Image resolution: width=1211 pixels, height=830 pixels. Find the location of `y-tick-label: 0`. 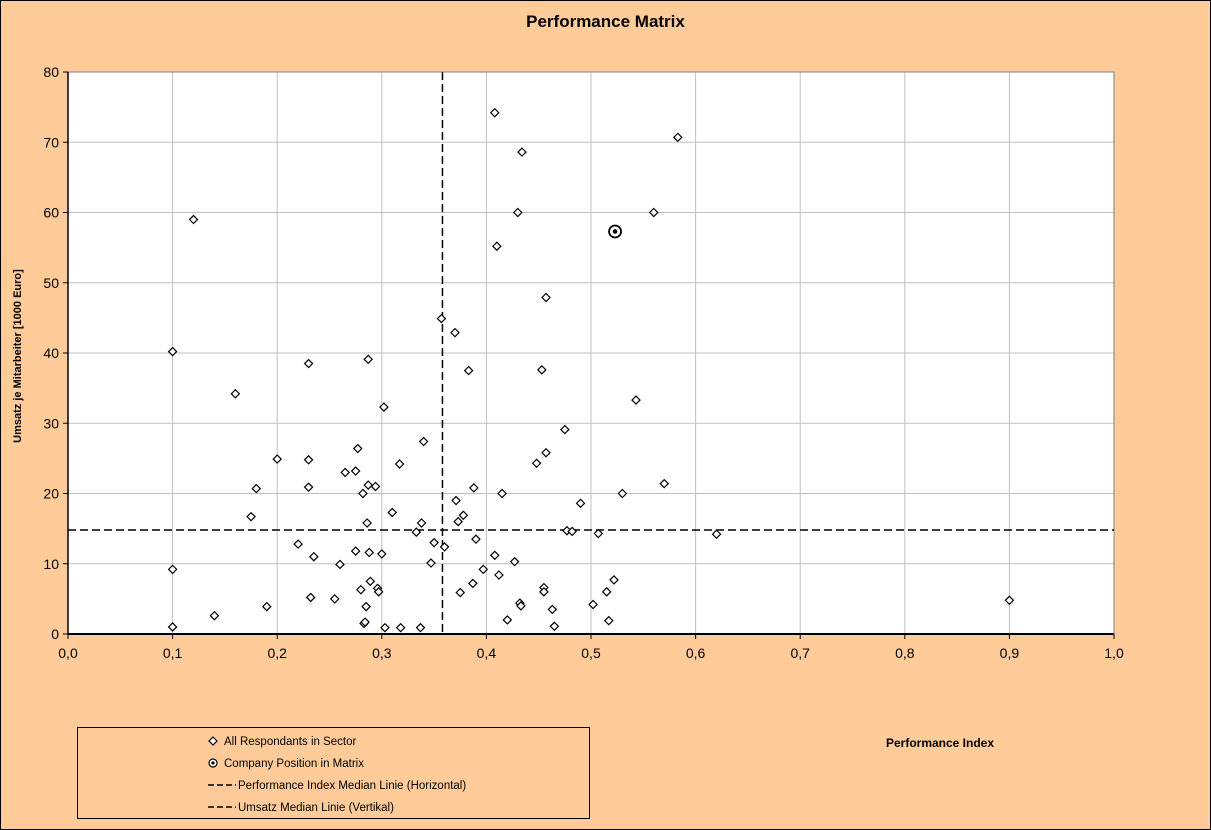

y-tick-label: 0 is located at coordinates (55, 634).